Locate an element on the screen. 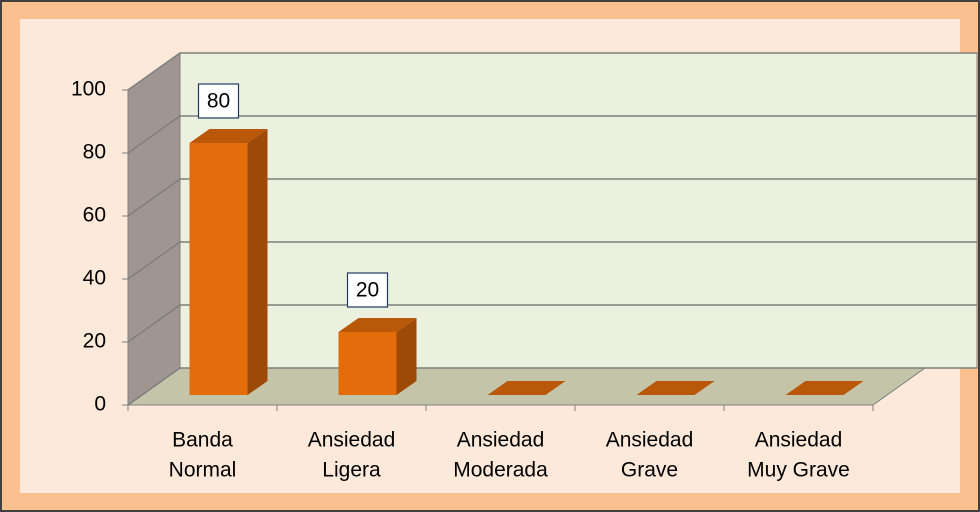 Image resolution: width=980 pixels, height=512 pixels. x-tick-label: Normal is located at coordinates (203, 470).